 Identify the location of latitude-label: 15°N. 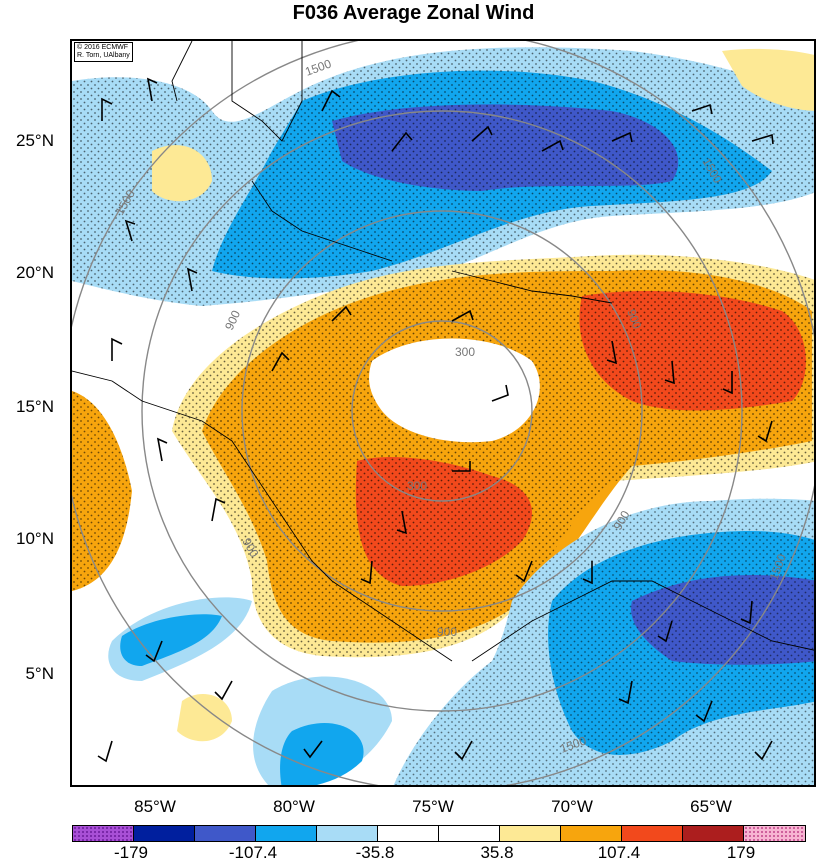
(35, 406).